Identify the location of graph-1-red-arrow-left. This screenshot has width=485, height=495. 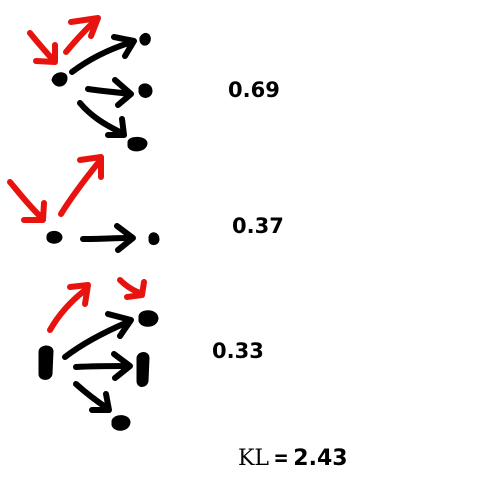
(42, 47).